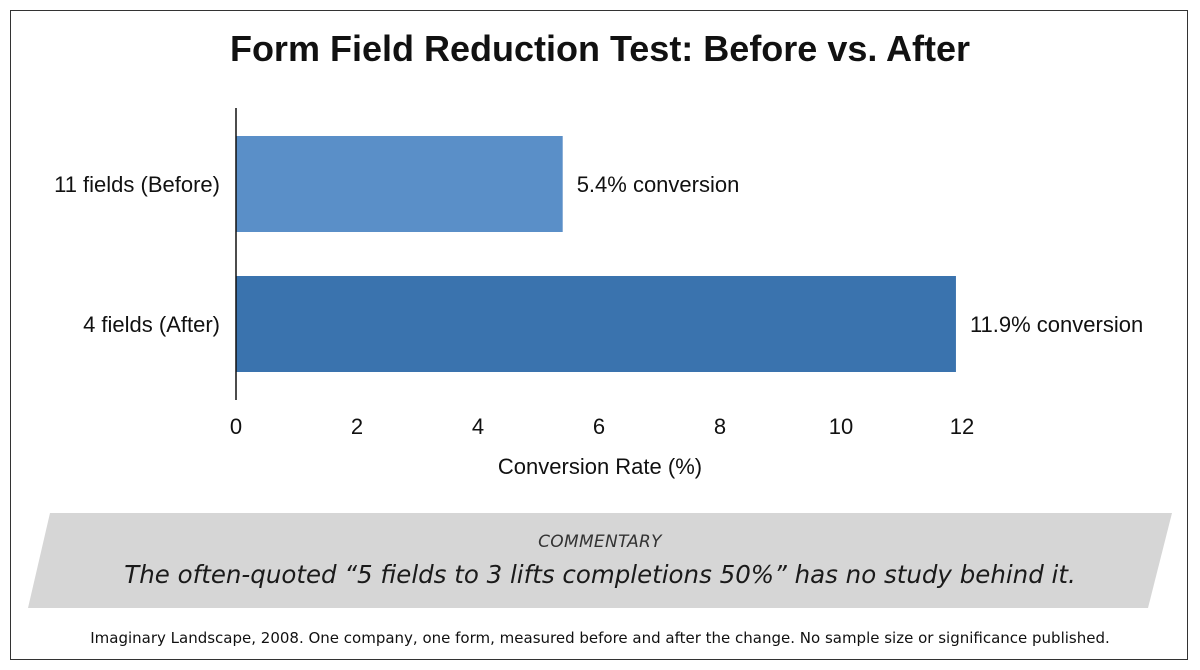 Image resolution: width=1200 pixels, height=670 pixels. I want to click on x-tick-labels: 0 2 4 6 8 10 12, so click(602, 426).